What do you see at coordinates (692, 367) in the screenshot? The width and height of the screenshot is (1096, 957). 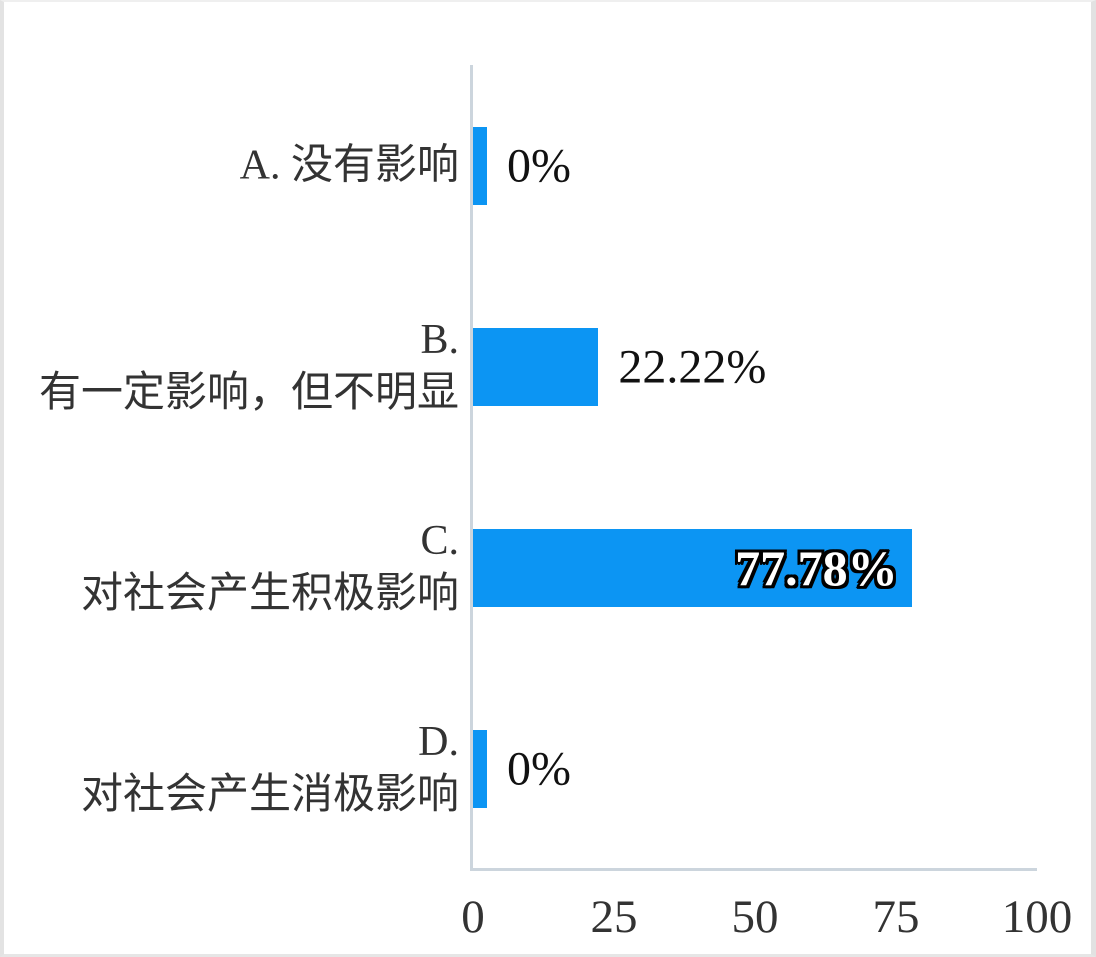 I see `value-label: 22.22%` at bounding box center [692, 367].